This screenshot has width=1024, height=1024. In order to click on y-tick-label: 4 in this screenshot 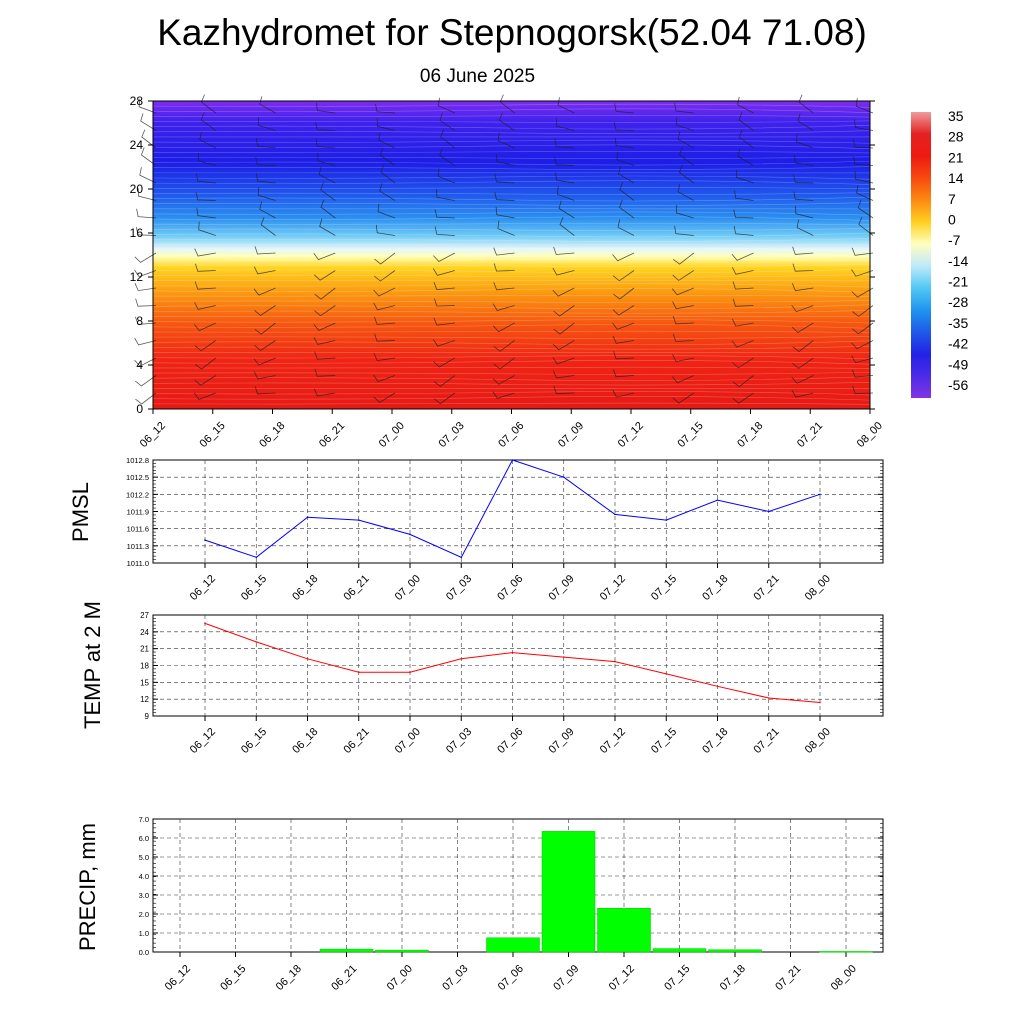, I will do `click(139, 365)`.